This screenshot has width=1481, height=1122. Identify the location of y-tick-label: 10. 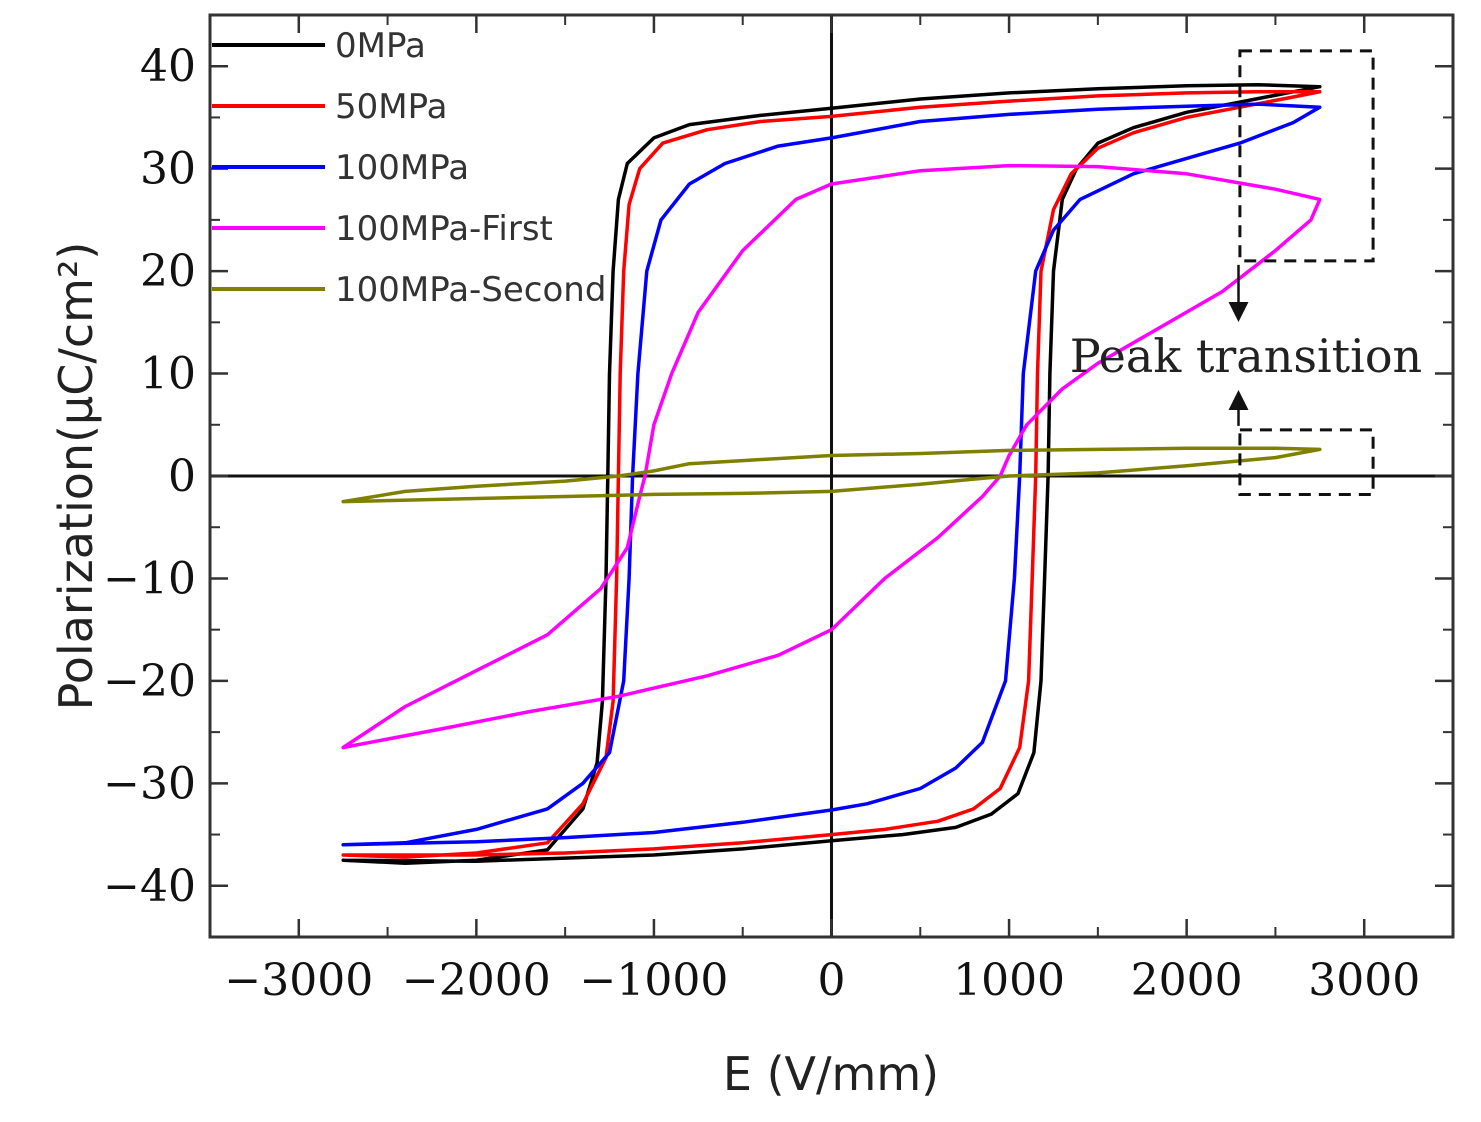
(168, 374).